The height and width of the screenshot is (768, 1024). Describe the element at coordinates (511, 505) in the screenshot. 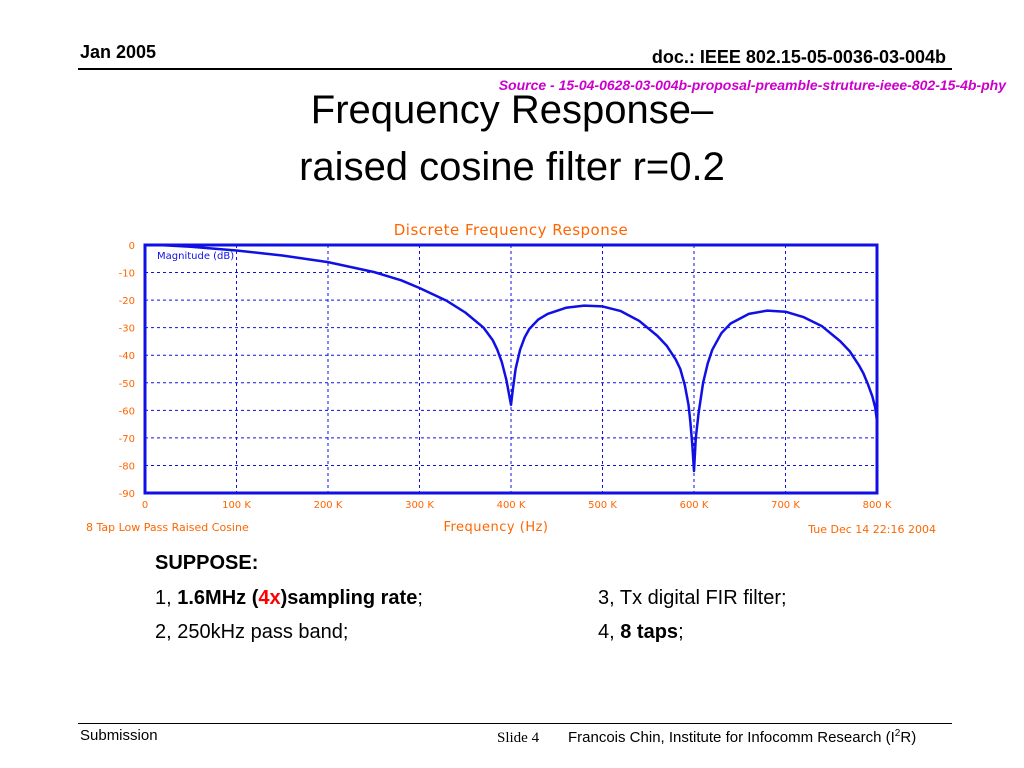

I see `x-tick-label: 400 K` at that location.